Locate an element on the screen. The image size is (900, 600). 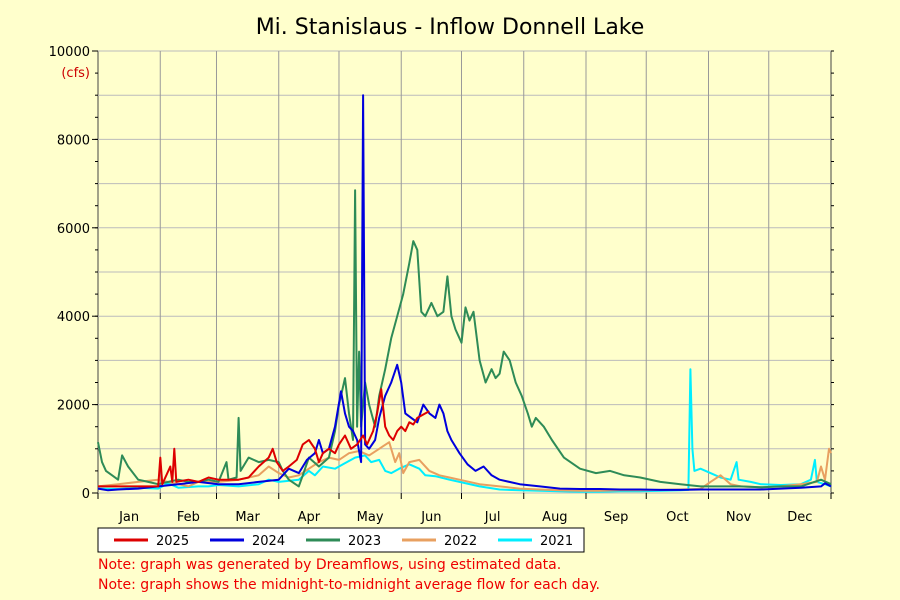
x-tick-label: Sep is located at coordinates (616, 517).